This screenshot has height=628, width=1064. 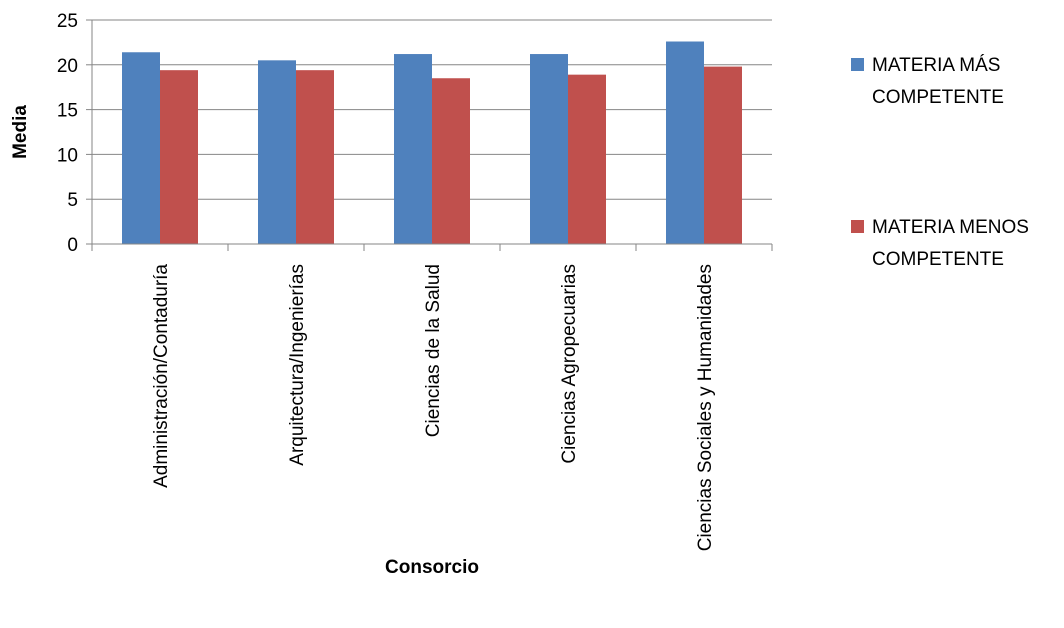 What do you see at coordinates (936, 65) in the screenshot?
I see `legend-label: MATERIA MÁS` at bounding box center [936, 65].